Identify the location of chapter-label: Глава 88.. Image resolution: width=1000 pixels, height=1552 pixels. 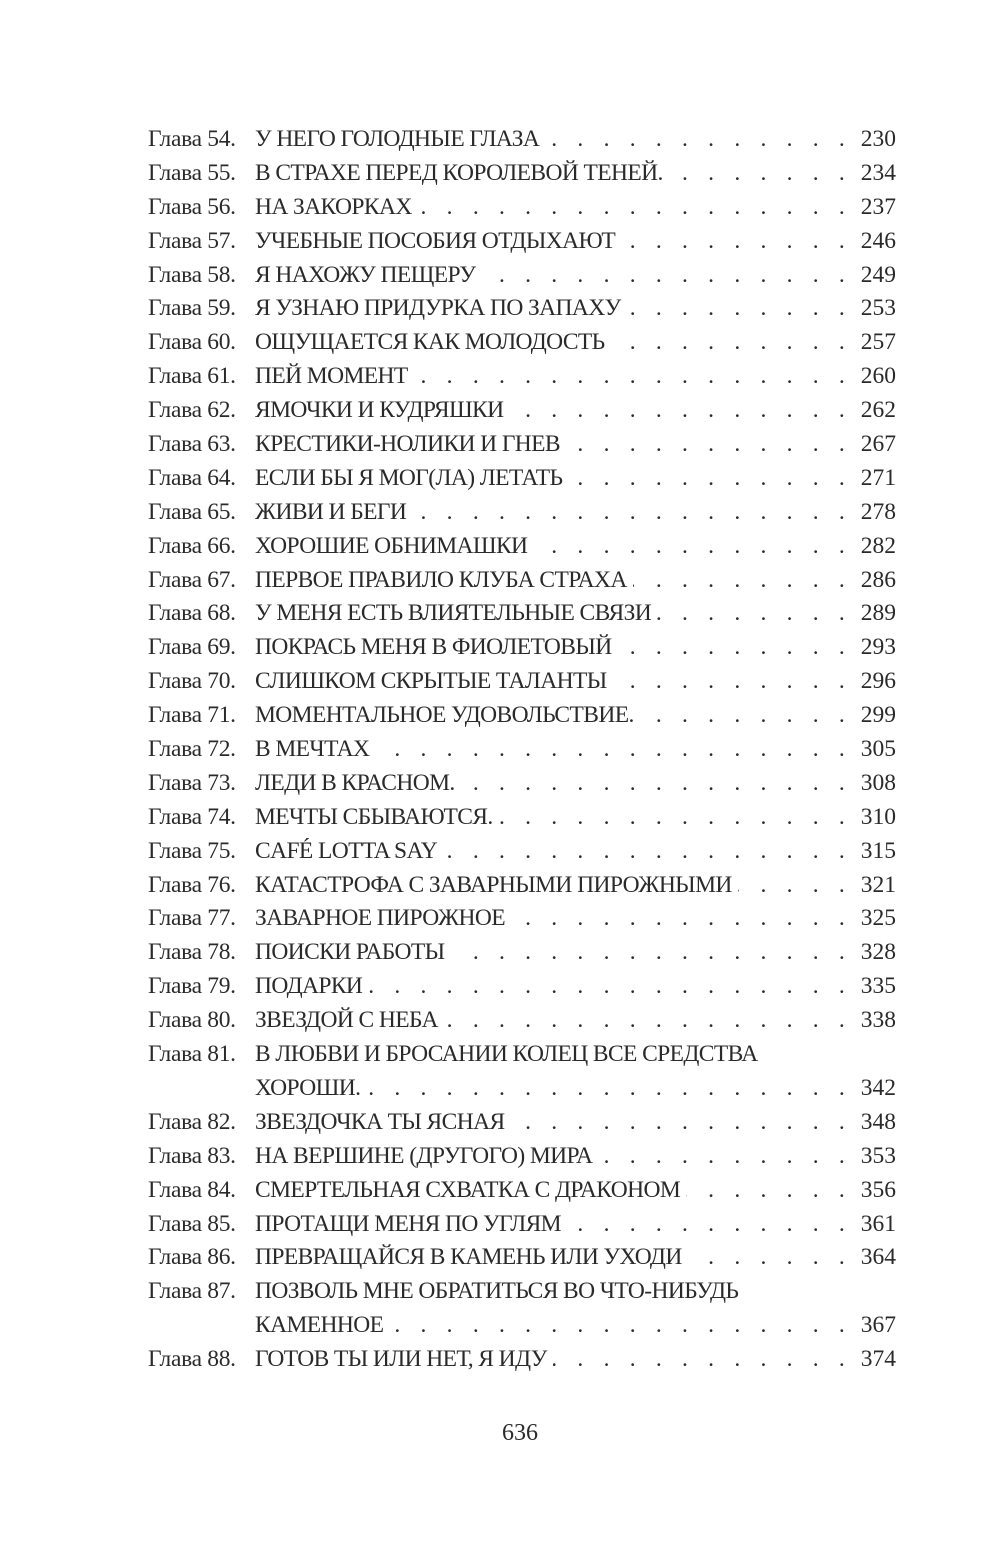
(192, 1359).